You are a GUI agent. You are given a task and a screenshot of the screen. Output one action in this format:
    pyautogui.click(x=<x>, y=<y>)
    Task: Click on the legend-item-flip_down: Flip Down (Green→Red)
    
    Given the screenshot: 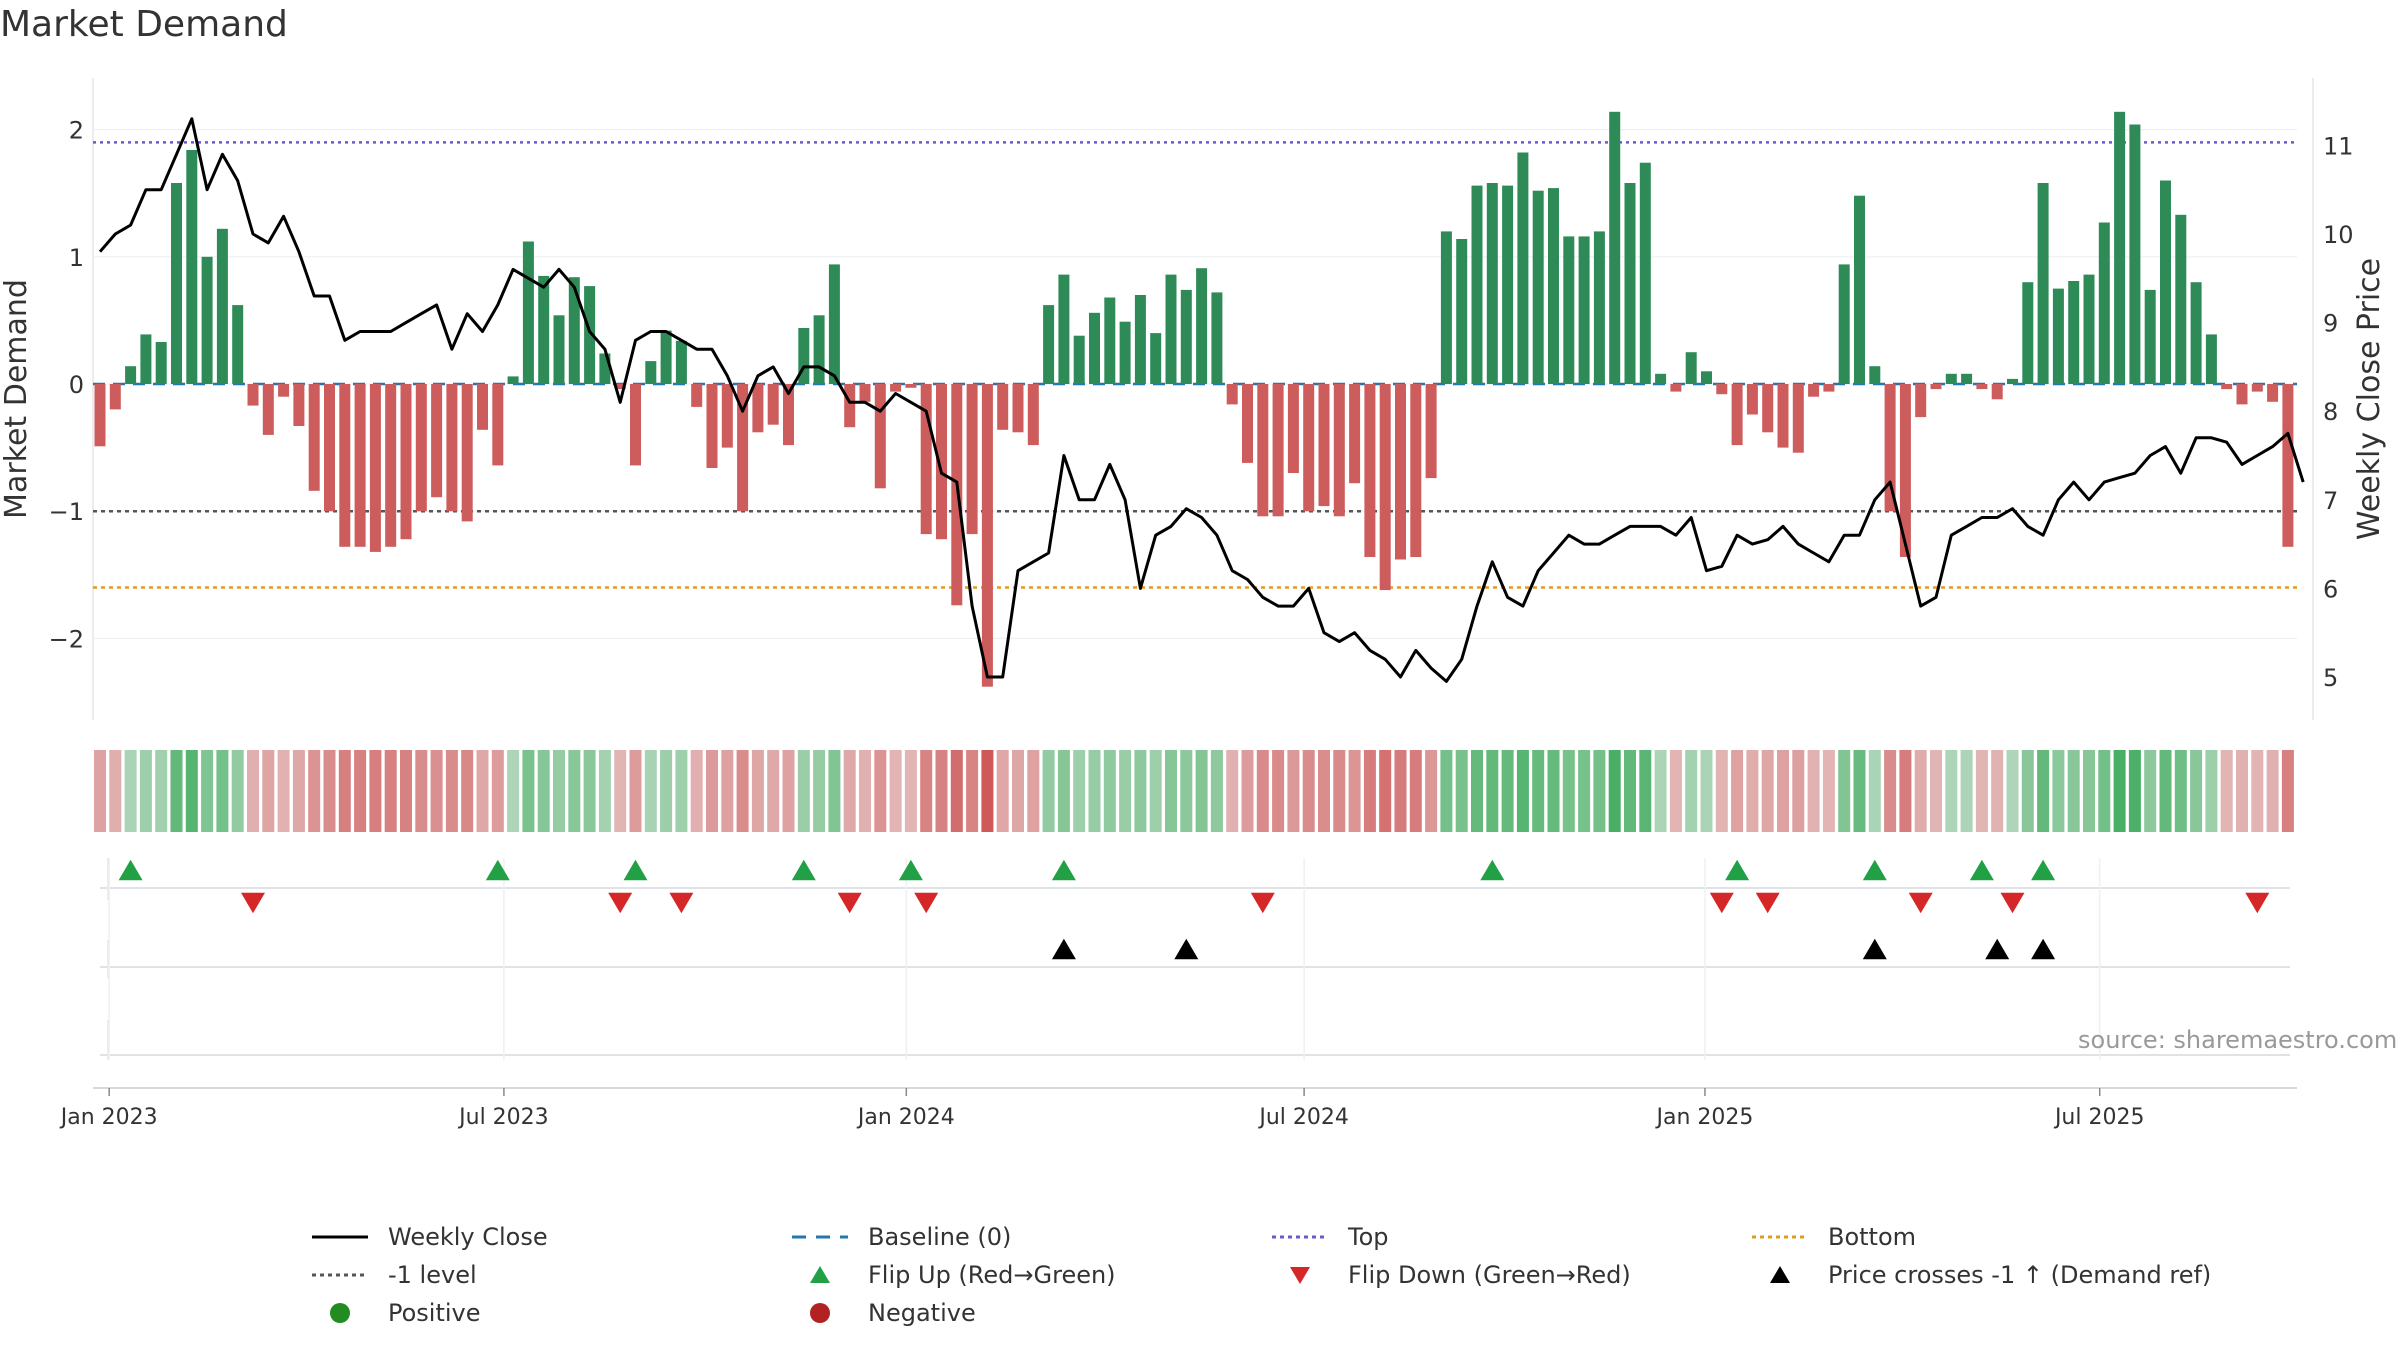 What is the action you would take?
    pyautogui.click(x=1450, y=1275)
    